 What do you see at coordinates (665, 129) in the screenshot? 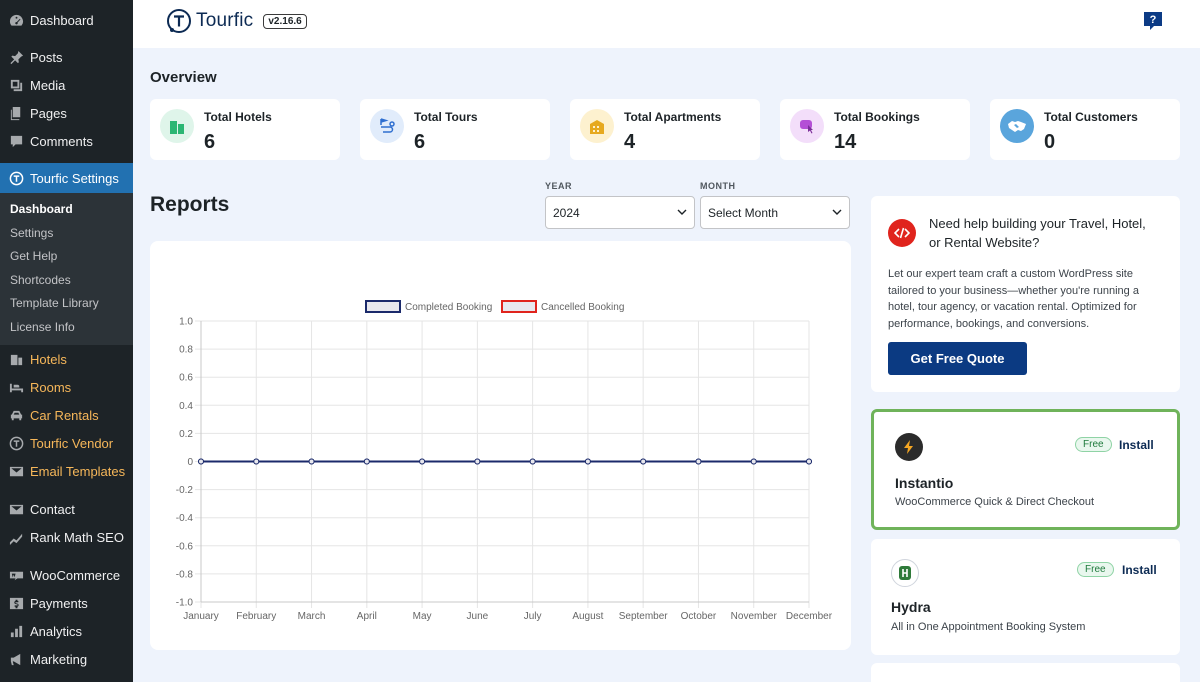
I see `stat-card-apartments: Total Apartments 4` at bounding box center [665, 129].